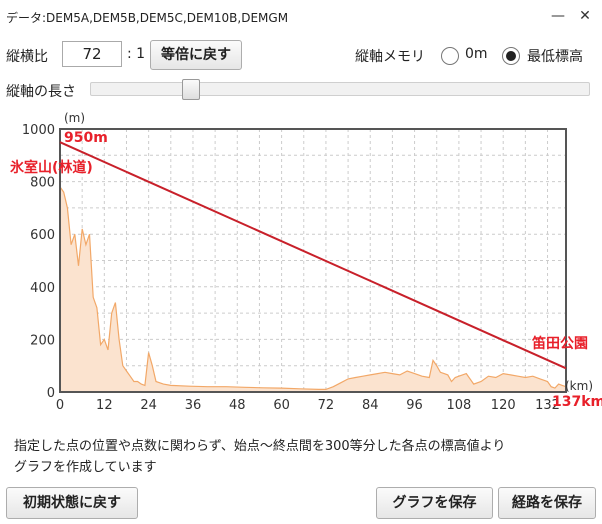  What do you see at coordinates (60, 405) in the screenshot?
I see `x-tick-label: 0` at bounding box center [60, 405].